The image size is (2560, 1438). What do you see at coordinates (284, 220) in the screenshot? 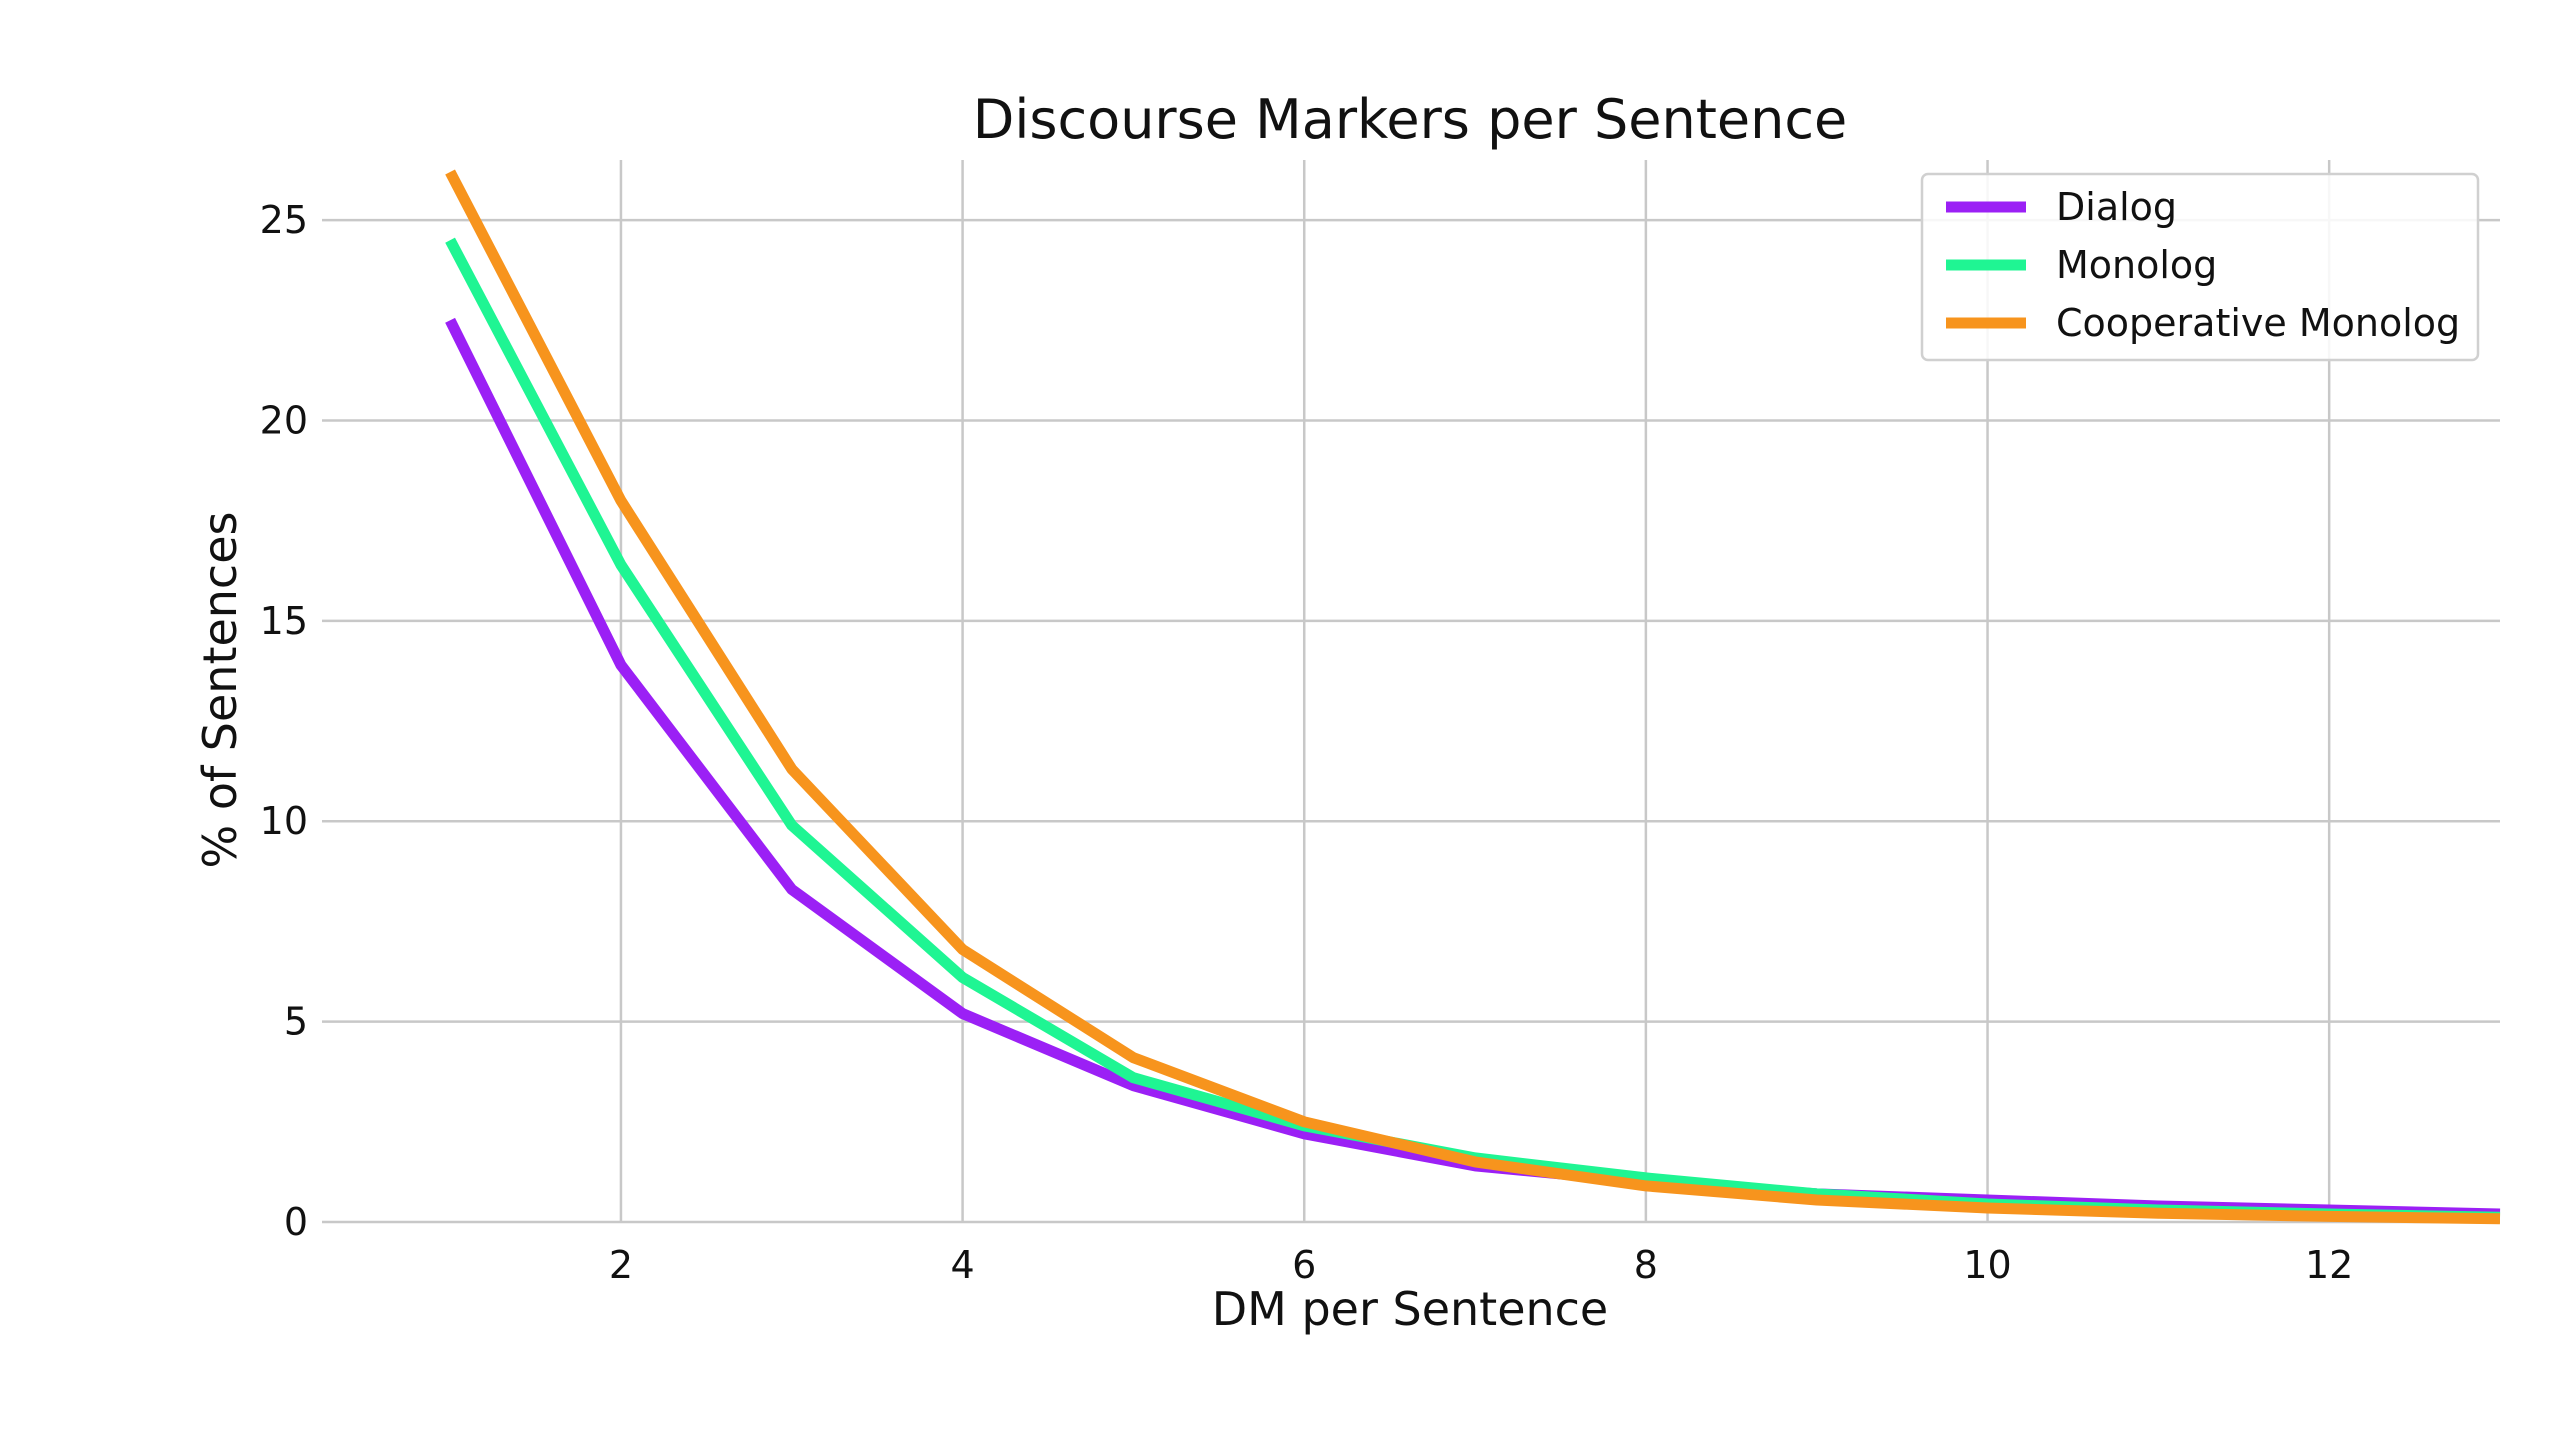
I see `y-tick-label: 25` at bounding box center [284, 220].